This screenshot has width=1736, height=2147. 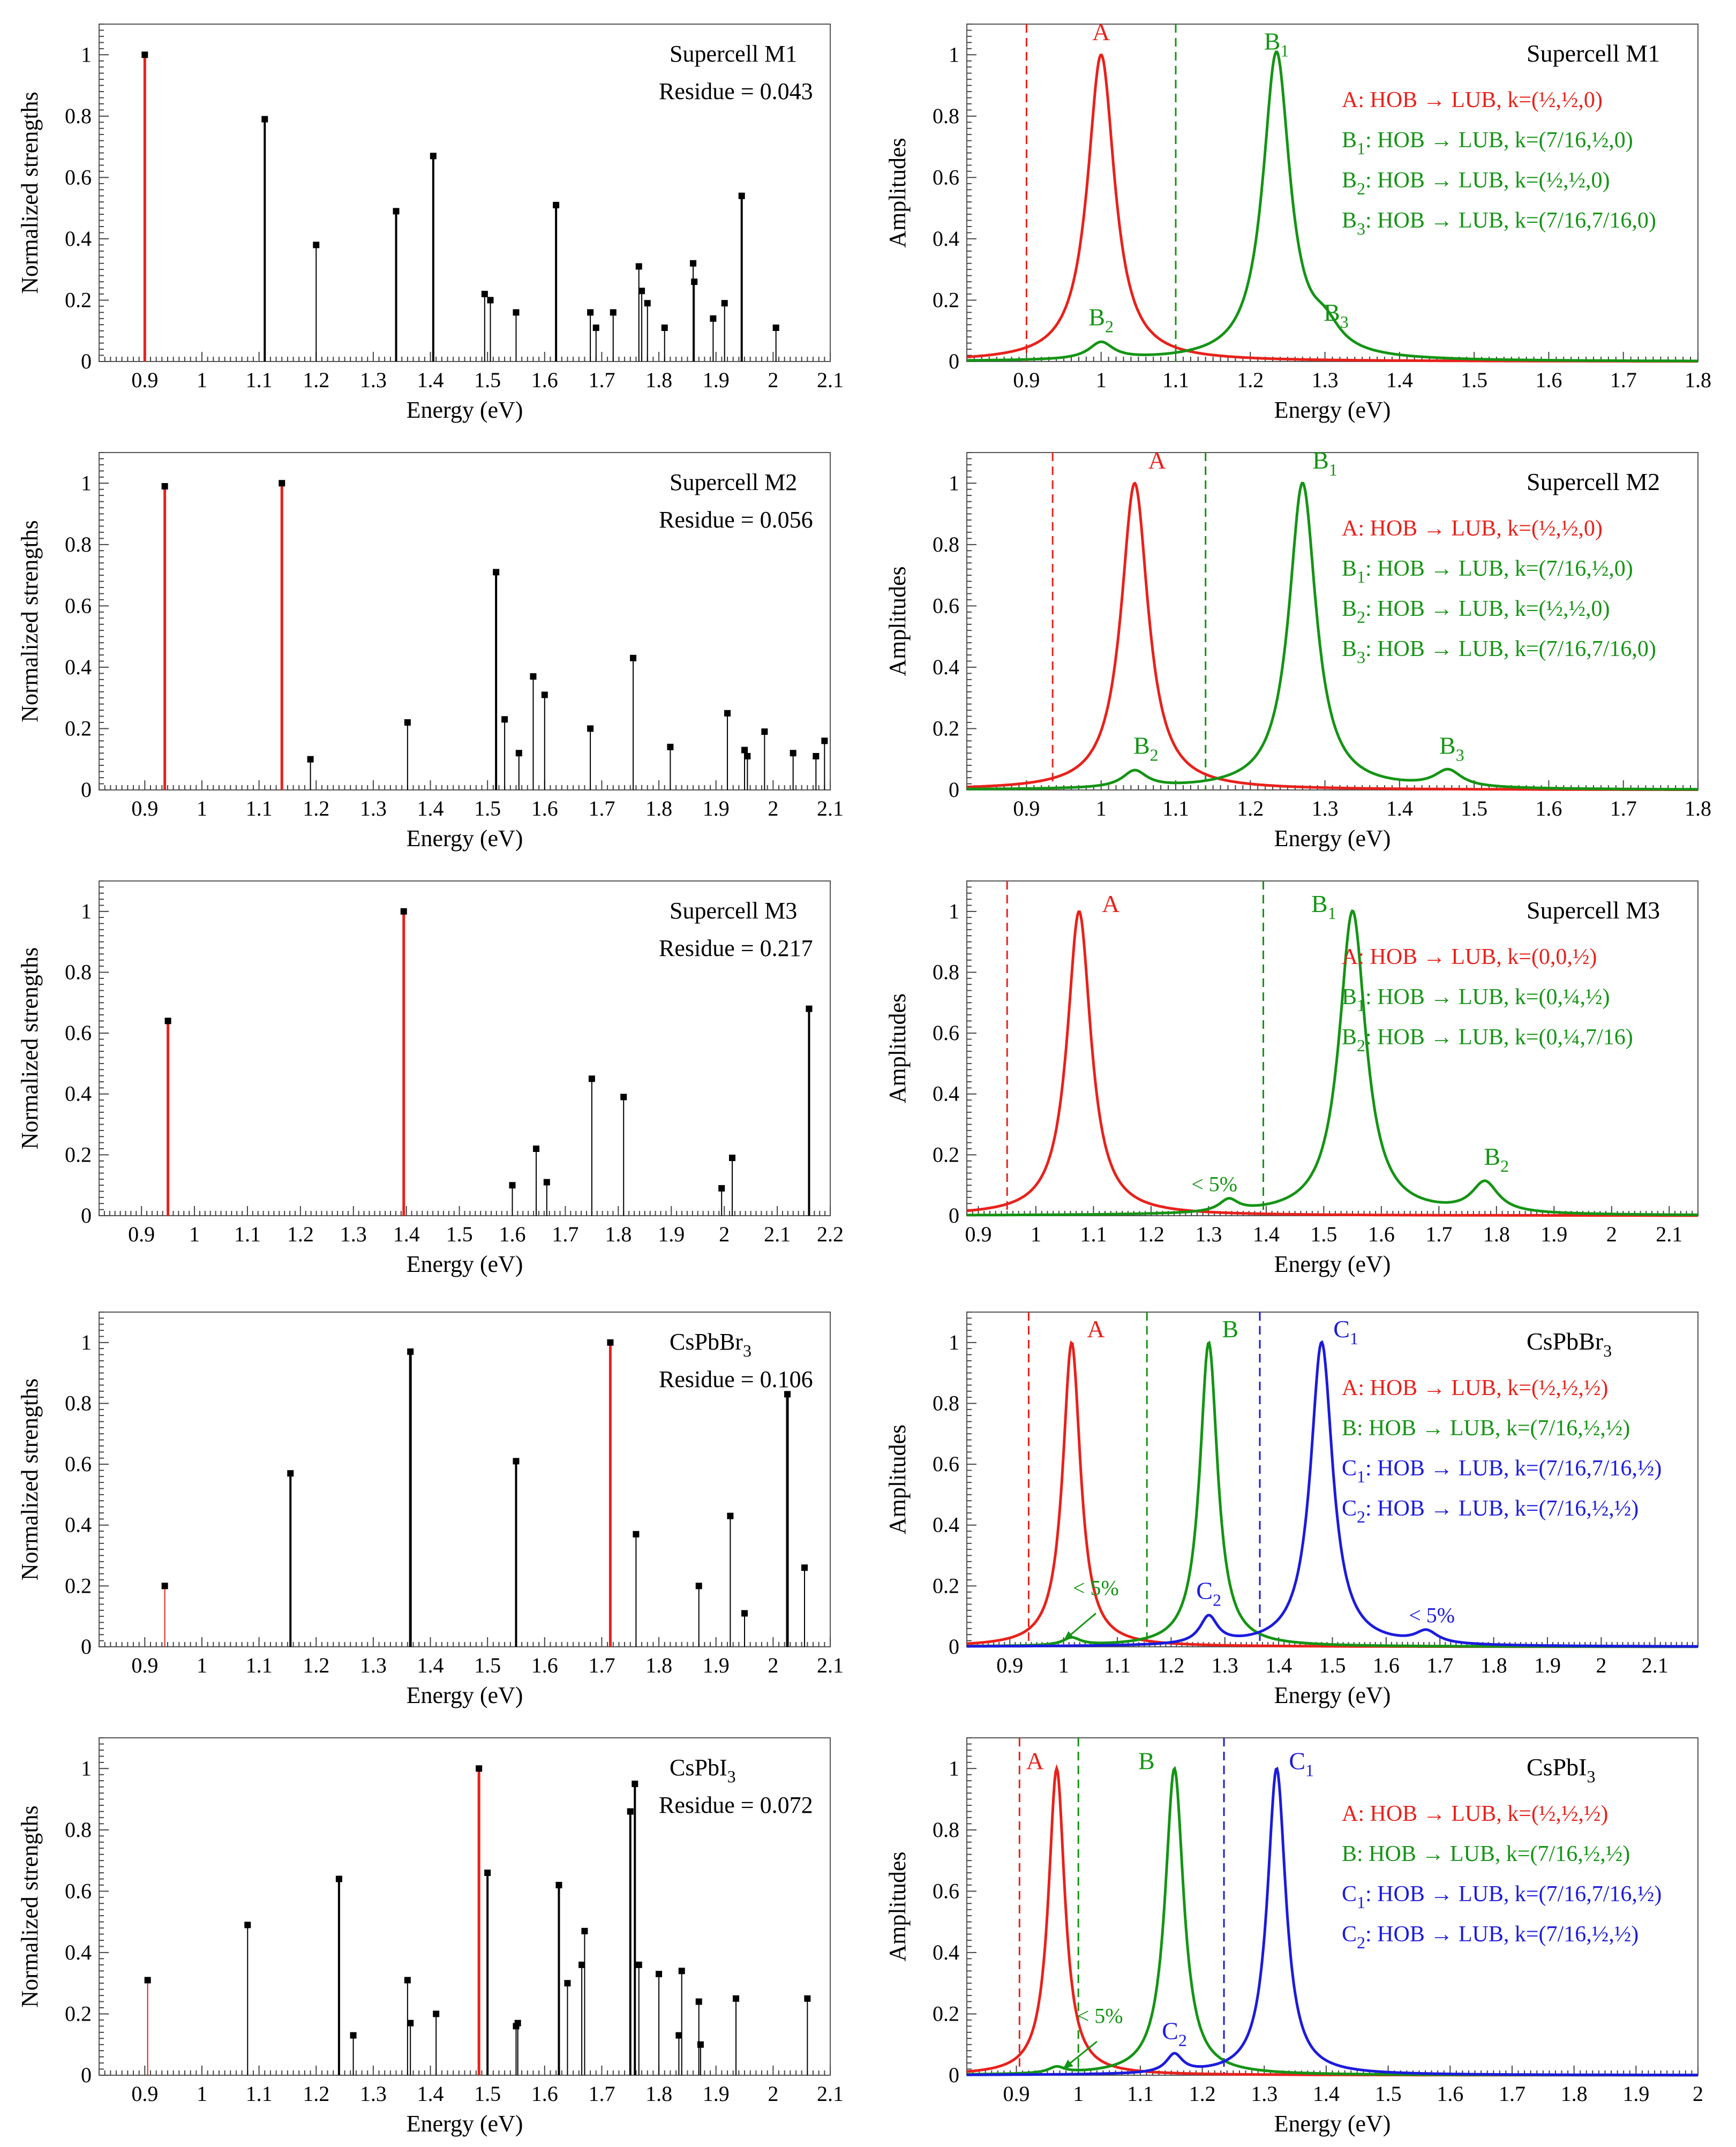 I want to click on y-tick-label: 0, so click(x=954, y=361).